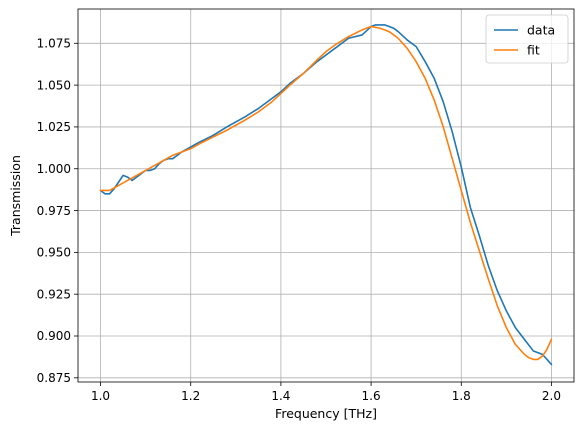 This screenshot has width=584, height=432. What do you see at coordinates (533, 50) in the screenshot?
I see `legend-label-fit: fit` at bounding box center [533, 50].